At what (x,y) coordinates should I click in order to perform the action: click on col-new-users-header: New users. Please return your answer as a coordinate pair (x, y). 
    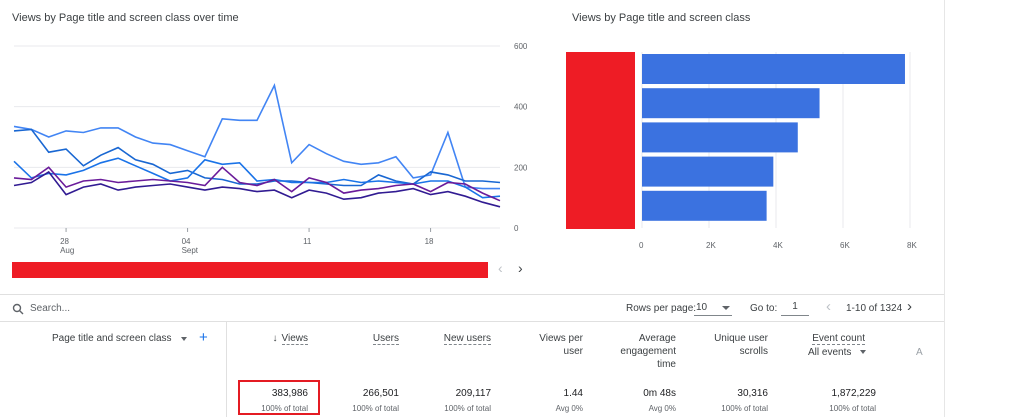
    Looking at the image, I should click on (455, 338).